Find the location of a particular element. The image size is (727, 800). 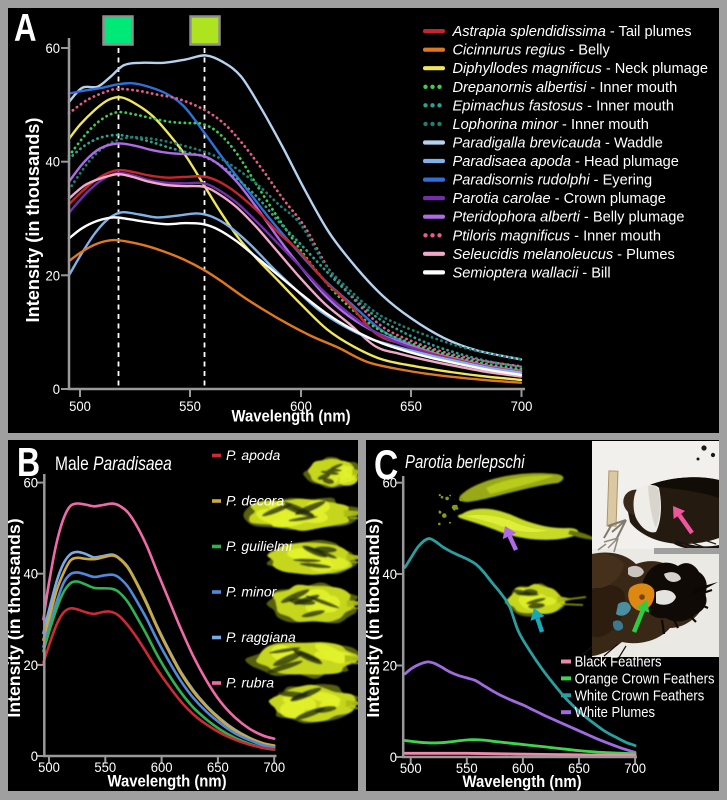

svg-text: C is located at coordinates (386, 466).